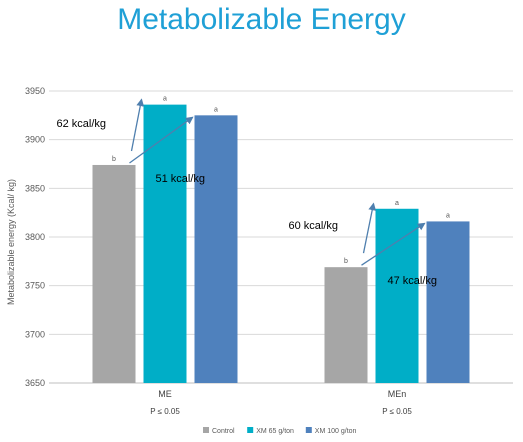 The width and height of the screenshot is (523, 442). Describe the element at coordinates (35, 334) in the screenshot. I see `y-tick-label: 3700` at that location.